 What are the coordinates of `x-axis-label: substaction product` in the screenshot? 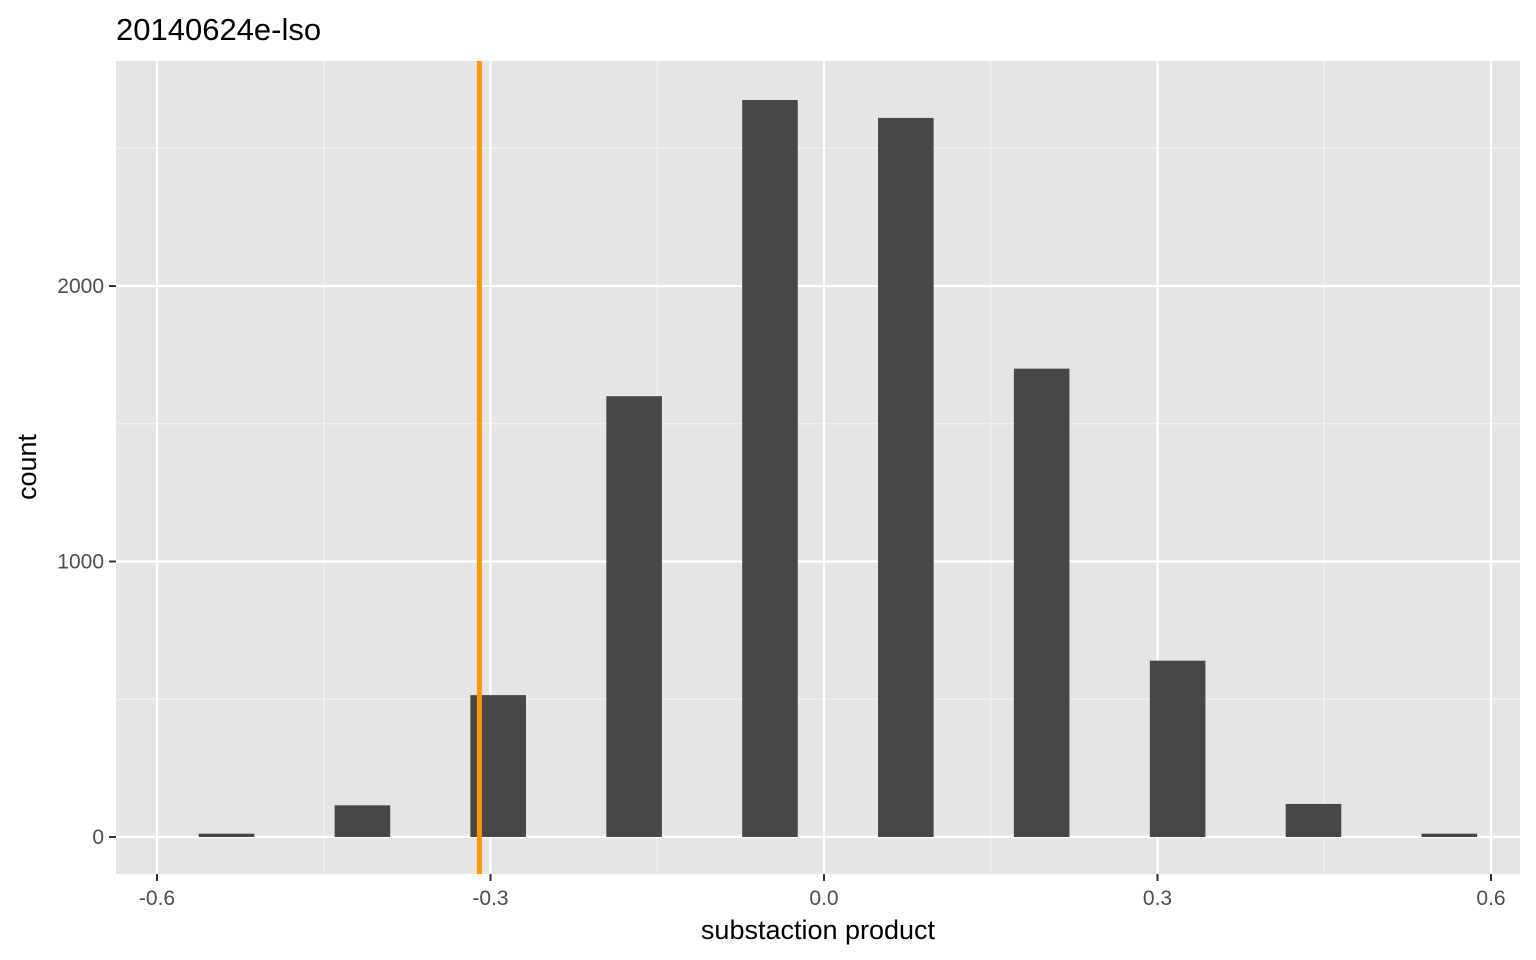 It's located at (818, 930).